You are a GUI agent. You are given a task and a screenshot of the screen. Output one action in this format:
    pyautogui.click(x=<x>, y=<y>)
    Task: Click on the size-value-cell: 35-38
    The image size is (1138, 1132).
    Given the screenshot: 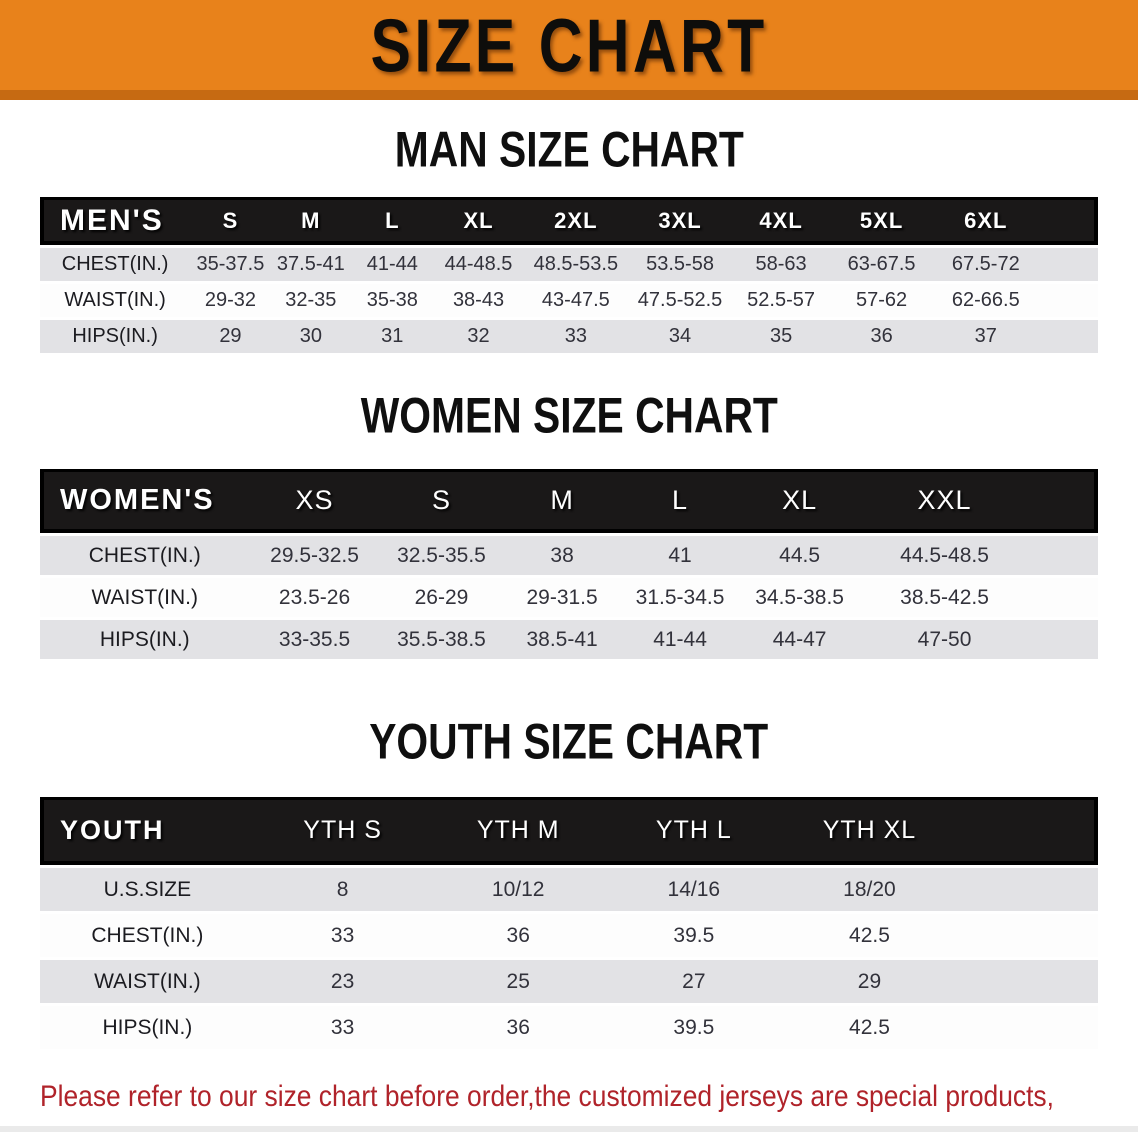 What is the action you would take?
    pyautogui.click(x=392, y=300)
    